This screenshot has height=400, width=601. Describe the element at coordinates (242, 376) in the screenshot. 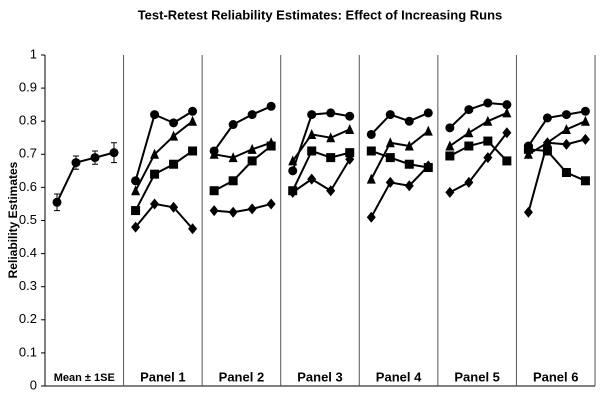

I see `panel-label: Panel 2` at that location.